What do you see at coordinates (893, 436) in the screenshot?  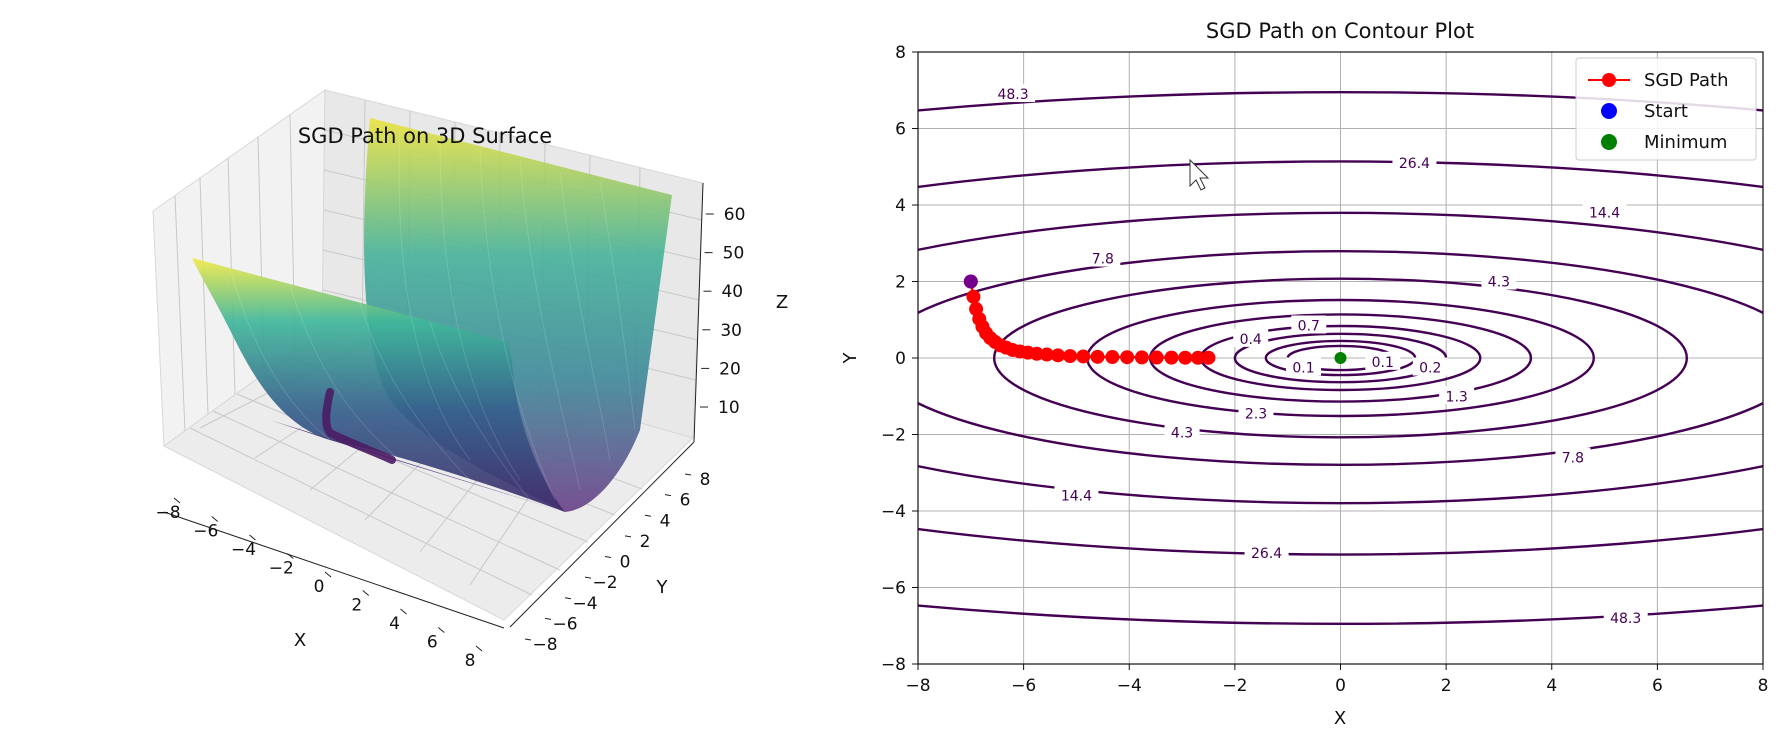 I see `y-tick-label: −2` at bounding box center [893, 436].